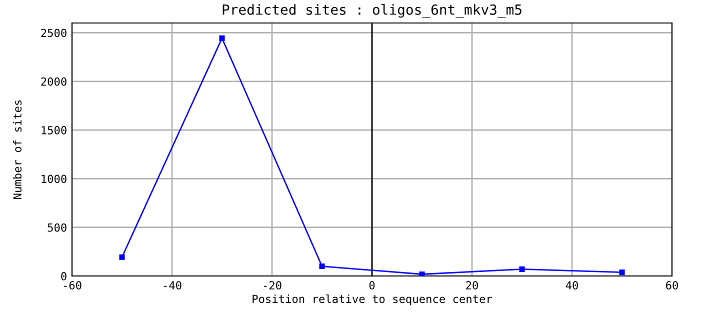 The image size is (704, 328). Describe the element at coordinates (273, 285) in the screenshot. I see `x-tick-label: -20` at that location.